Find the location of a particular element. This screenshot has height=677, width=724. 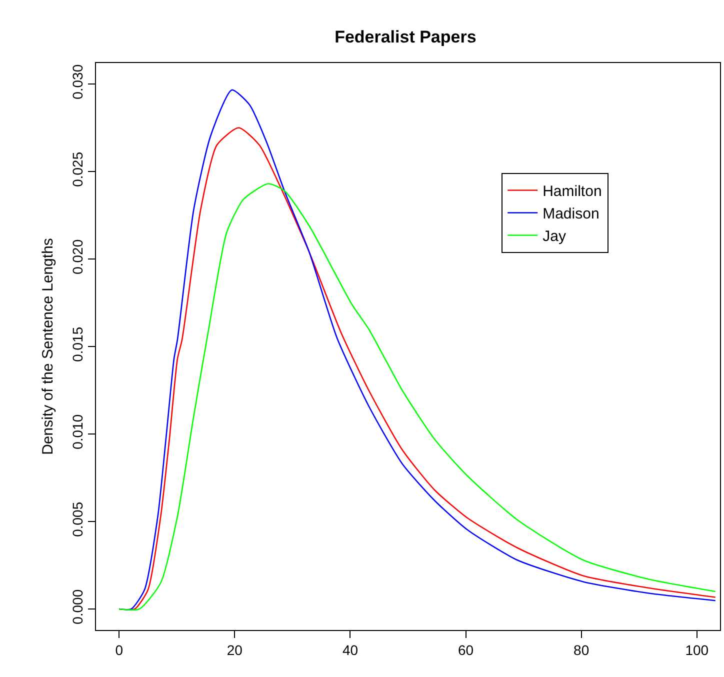

legend-label: Hamilton is located at coordinates (572, 191).